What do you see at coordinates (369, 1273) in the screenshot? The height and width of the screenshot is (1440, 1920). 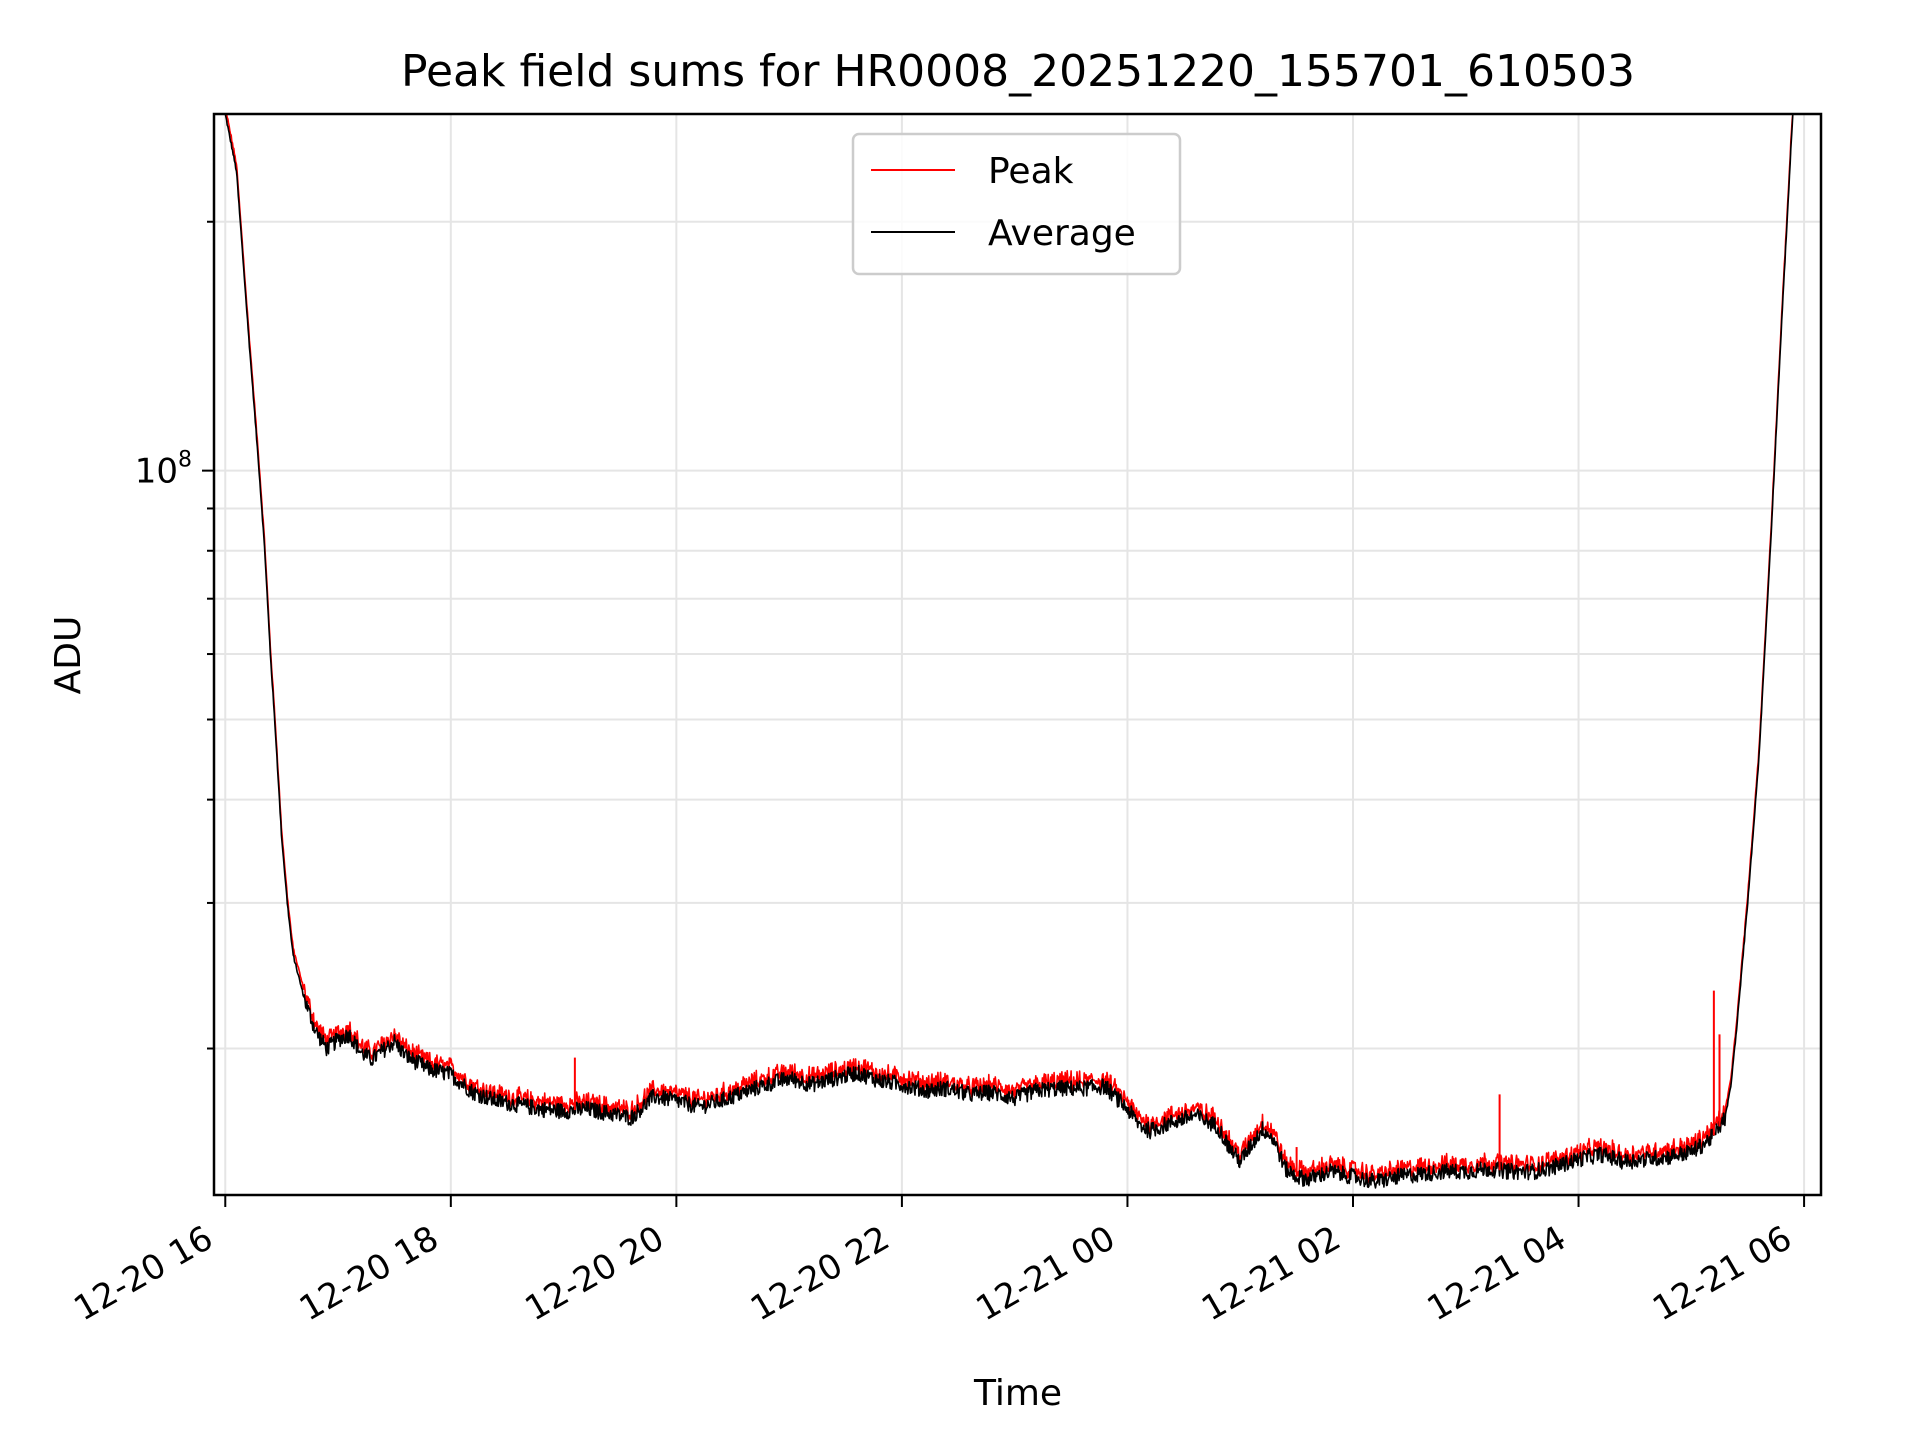 I see `x-tick-label: 12-20 18` at bounding box center [369, 1273].